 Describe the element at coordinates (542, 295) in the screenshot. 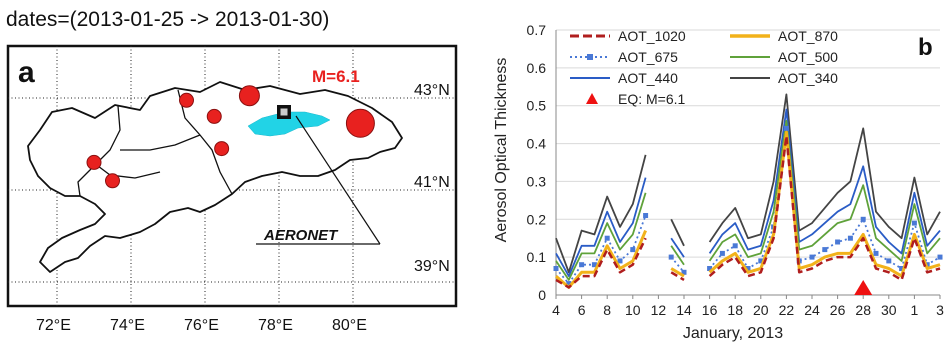

I see `y-tick-label: 0` at that location.